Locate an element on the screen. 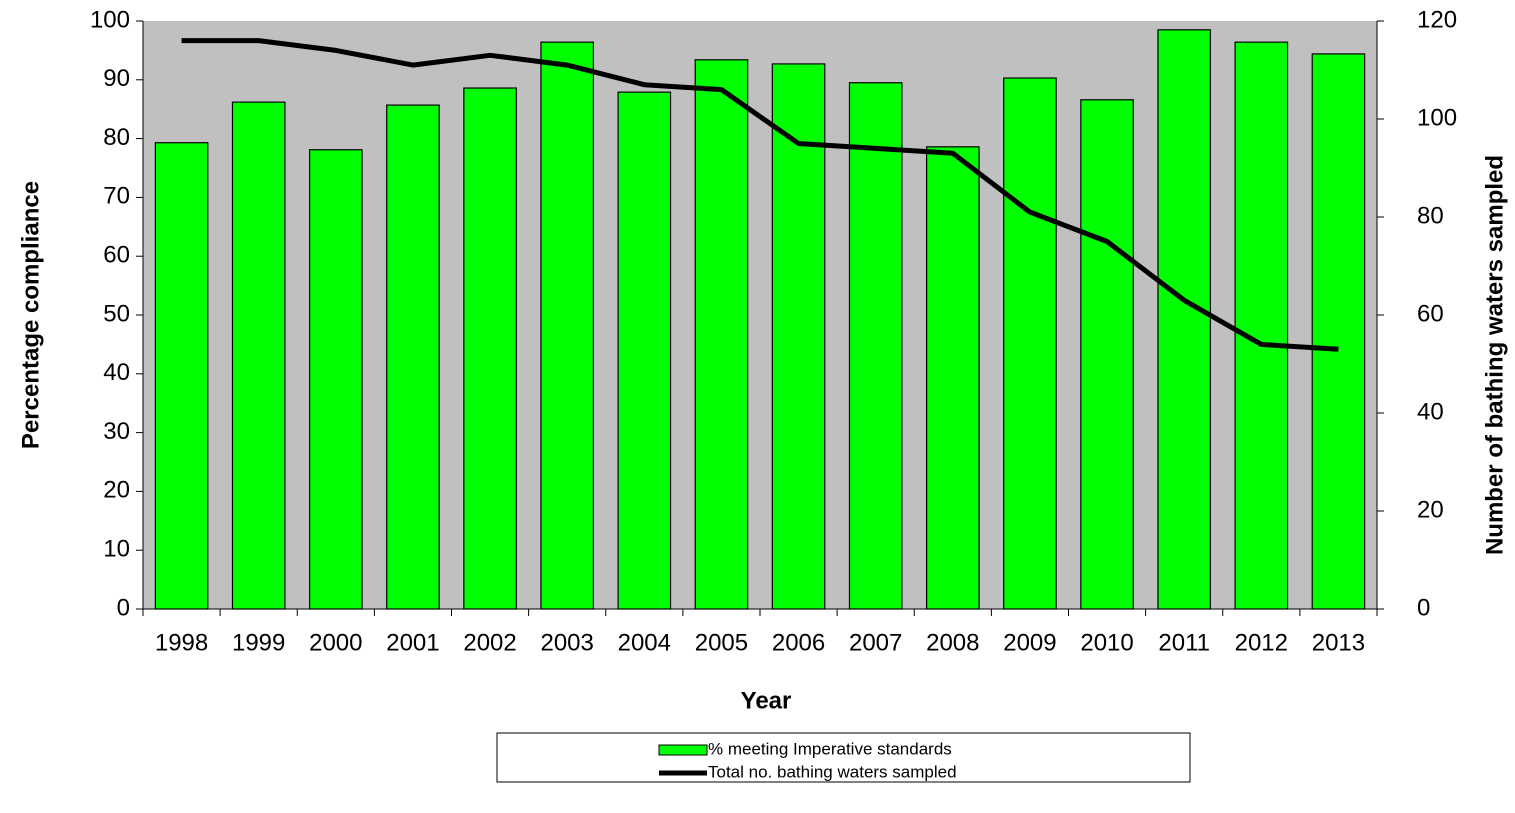 This screenshot has height=813, width=1515. y-tick-label: 100 is located at coordinates (110, 19).